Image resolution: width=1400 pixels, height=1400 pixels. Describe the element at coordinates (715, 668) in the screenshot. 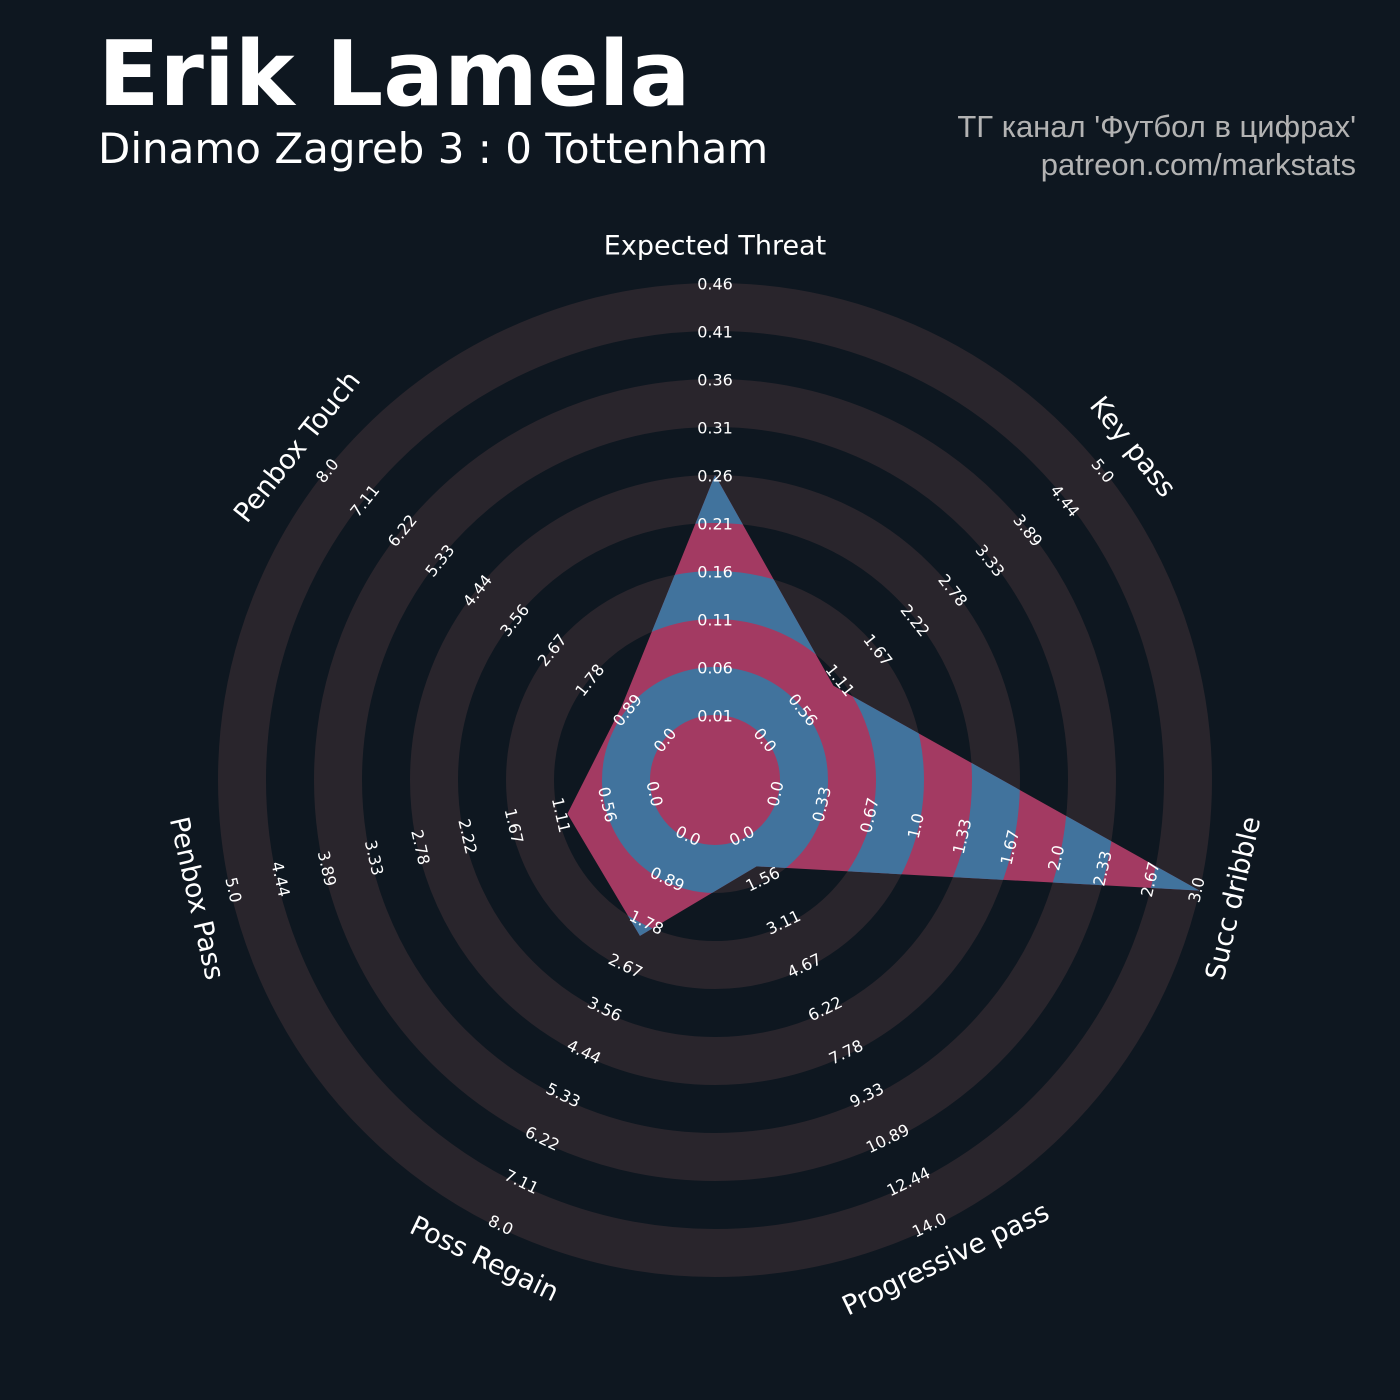

I see `tick-label: 0.06` at that location.